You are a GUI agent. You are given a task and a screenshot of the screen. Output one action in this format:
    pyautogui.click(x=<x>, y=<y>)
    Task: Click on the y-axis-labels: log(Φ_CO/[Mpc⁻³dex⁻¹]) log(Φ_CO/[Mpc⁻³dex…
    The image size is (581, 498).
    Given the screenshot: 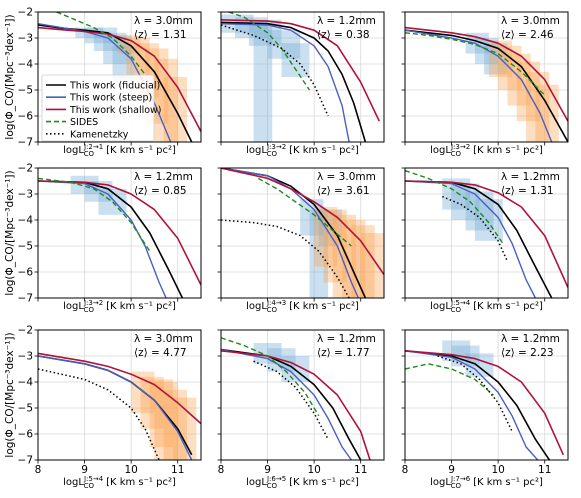 What is the action you would take?
    pyautogui.click(x=10, y=235)
    